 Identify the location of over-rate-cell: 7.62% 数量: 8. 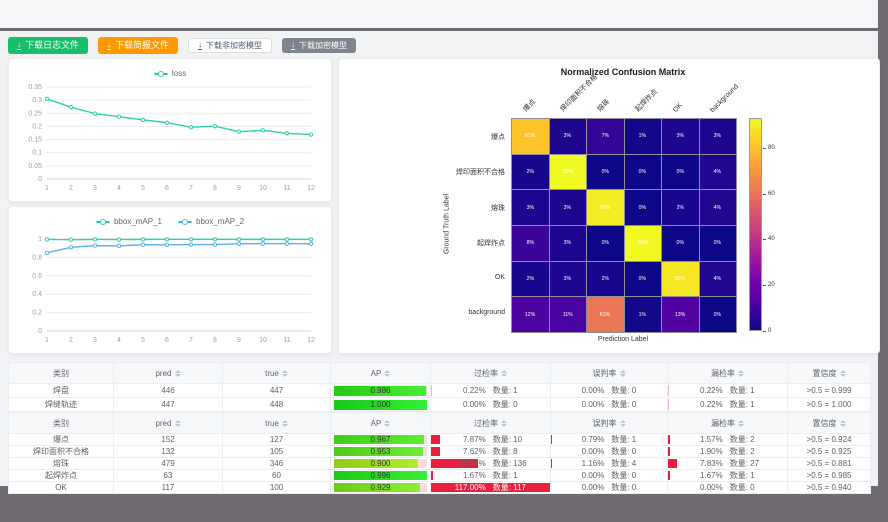
(490, 451).